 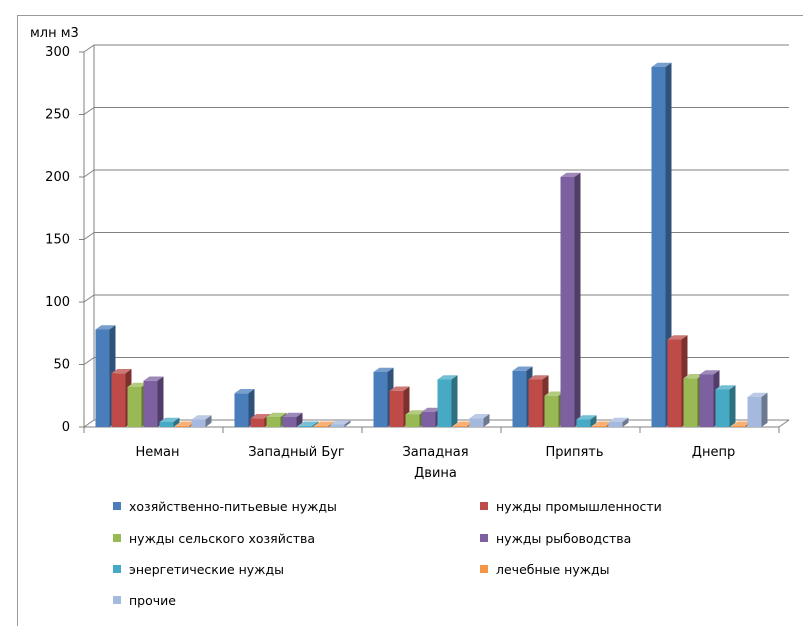 What do you see at coordinates (713, 452) in the screenshot?
I see `x-tick-label: Днепр` at bounding box center [713, 452].